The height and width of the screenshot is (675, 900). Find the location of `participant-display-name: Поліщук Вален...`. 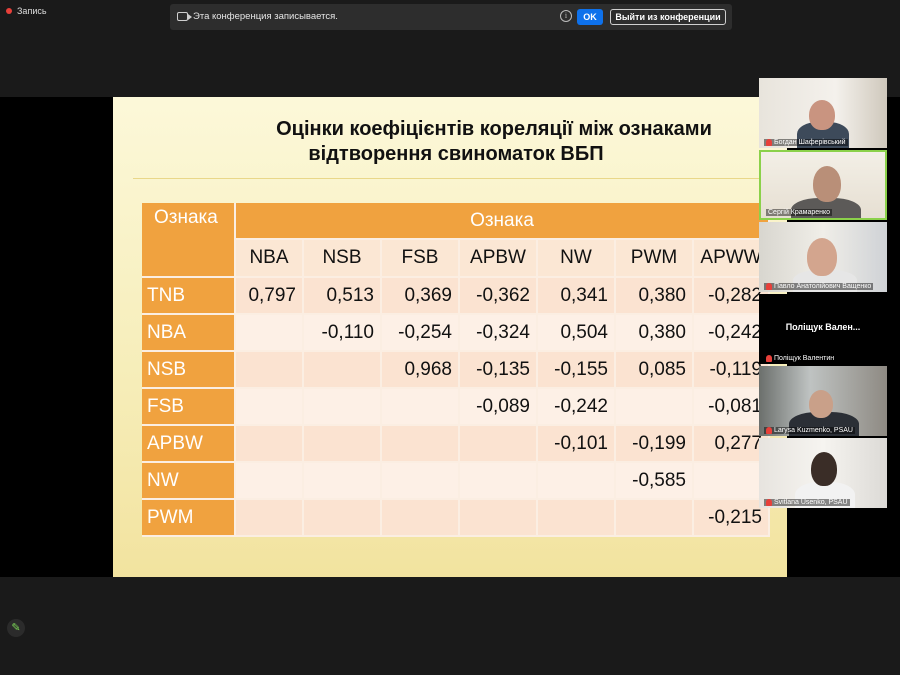

participant-display-name: Поліщук Вален... is located at coordinates (823, 327).